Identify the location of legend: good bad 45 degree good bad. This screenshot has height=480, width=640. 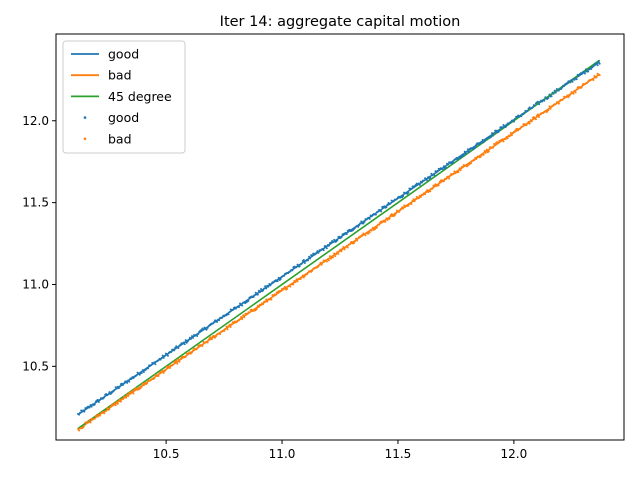
(124, 97).